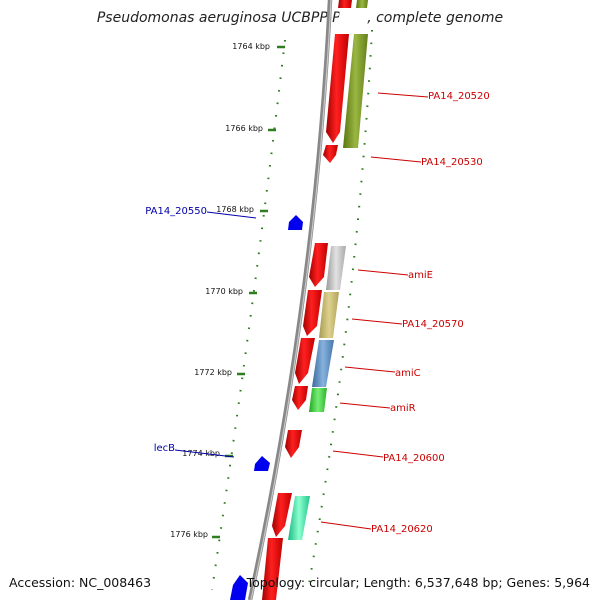 The width and height of the screenshot is (600, 600). I want to click on genes-reverse, so click(266, 407).